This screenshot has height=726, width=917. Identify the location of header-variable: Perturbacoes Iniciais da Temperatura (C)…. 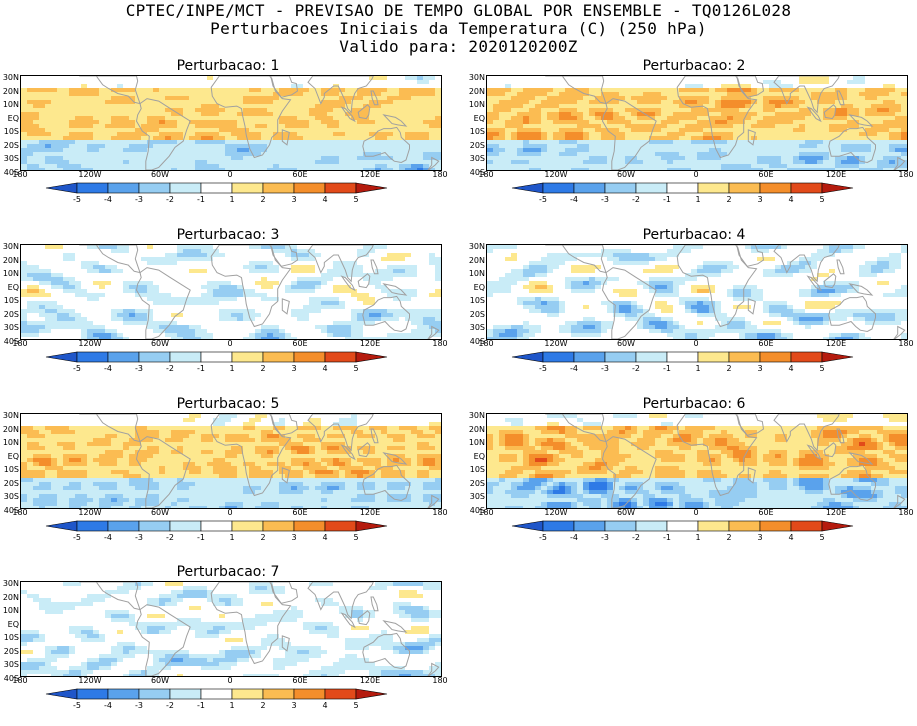
(458, 28).